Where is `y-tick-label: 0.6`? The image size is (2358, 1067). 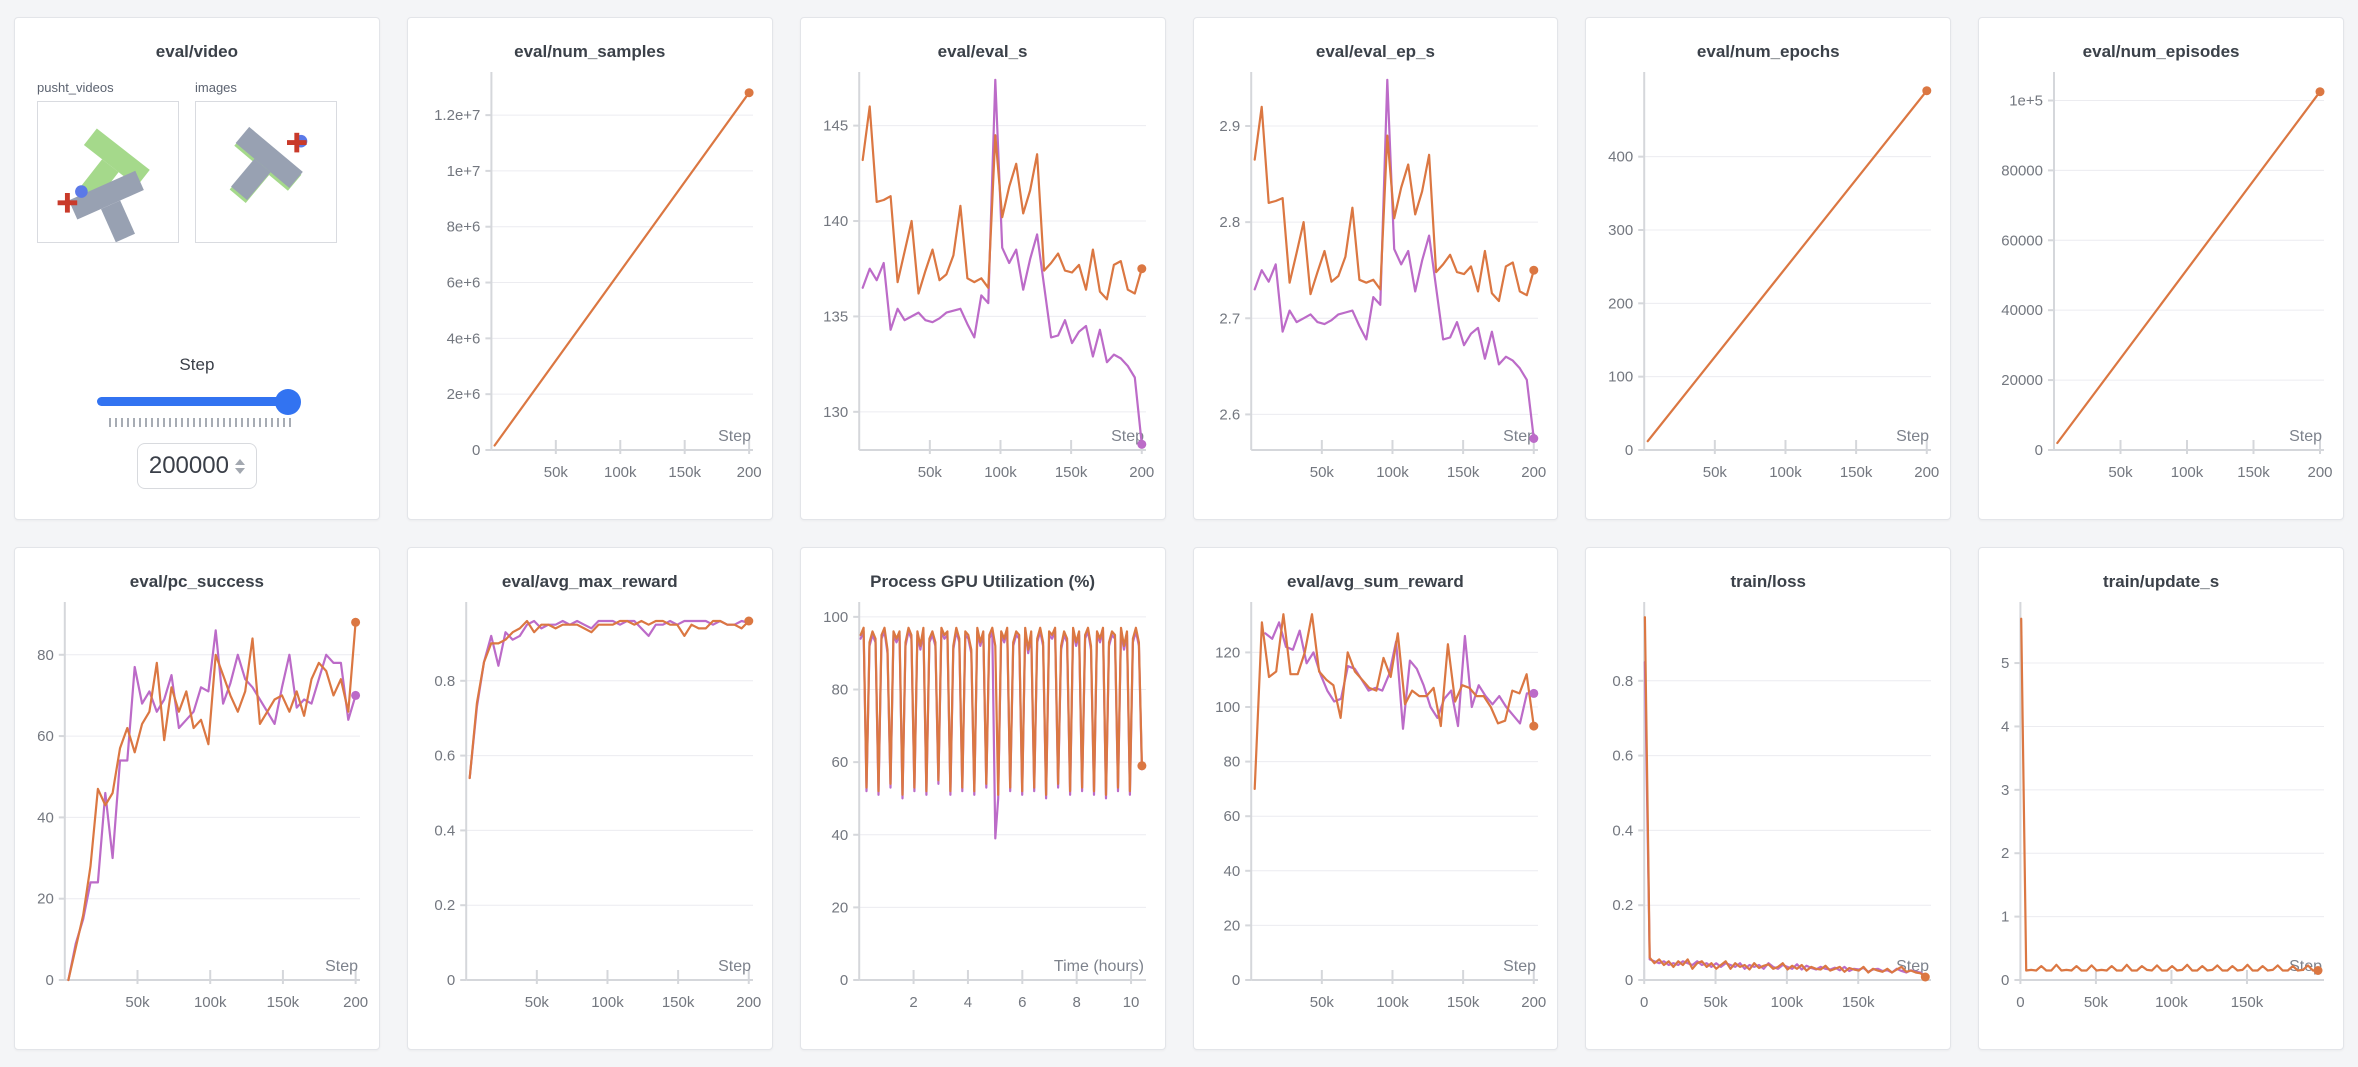
y-tick-label: 0.6 is located at coordinates (444, 756).